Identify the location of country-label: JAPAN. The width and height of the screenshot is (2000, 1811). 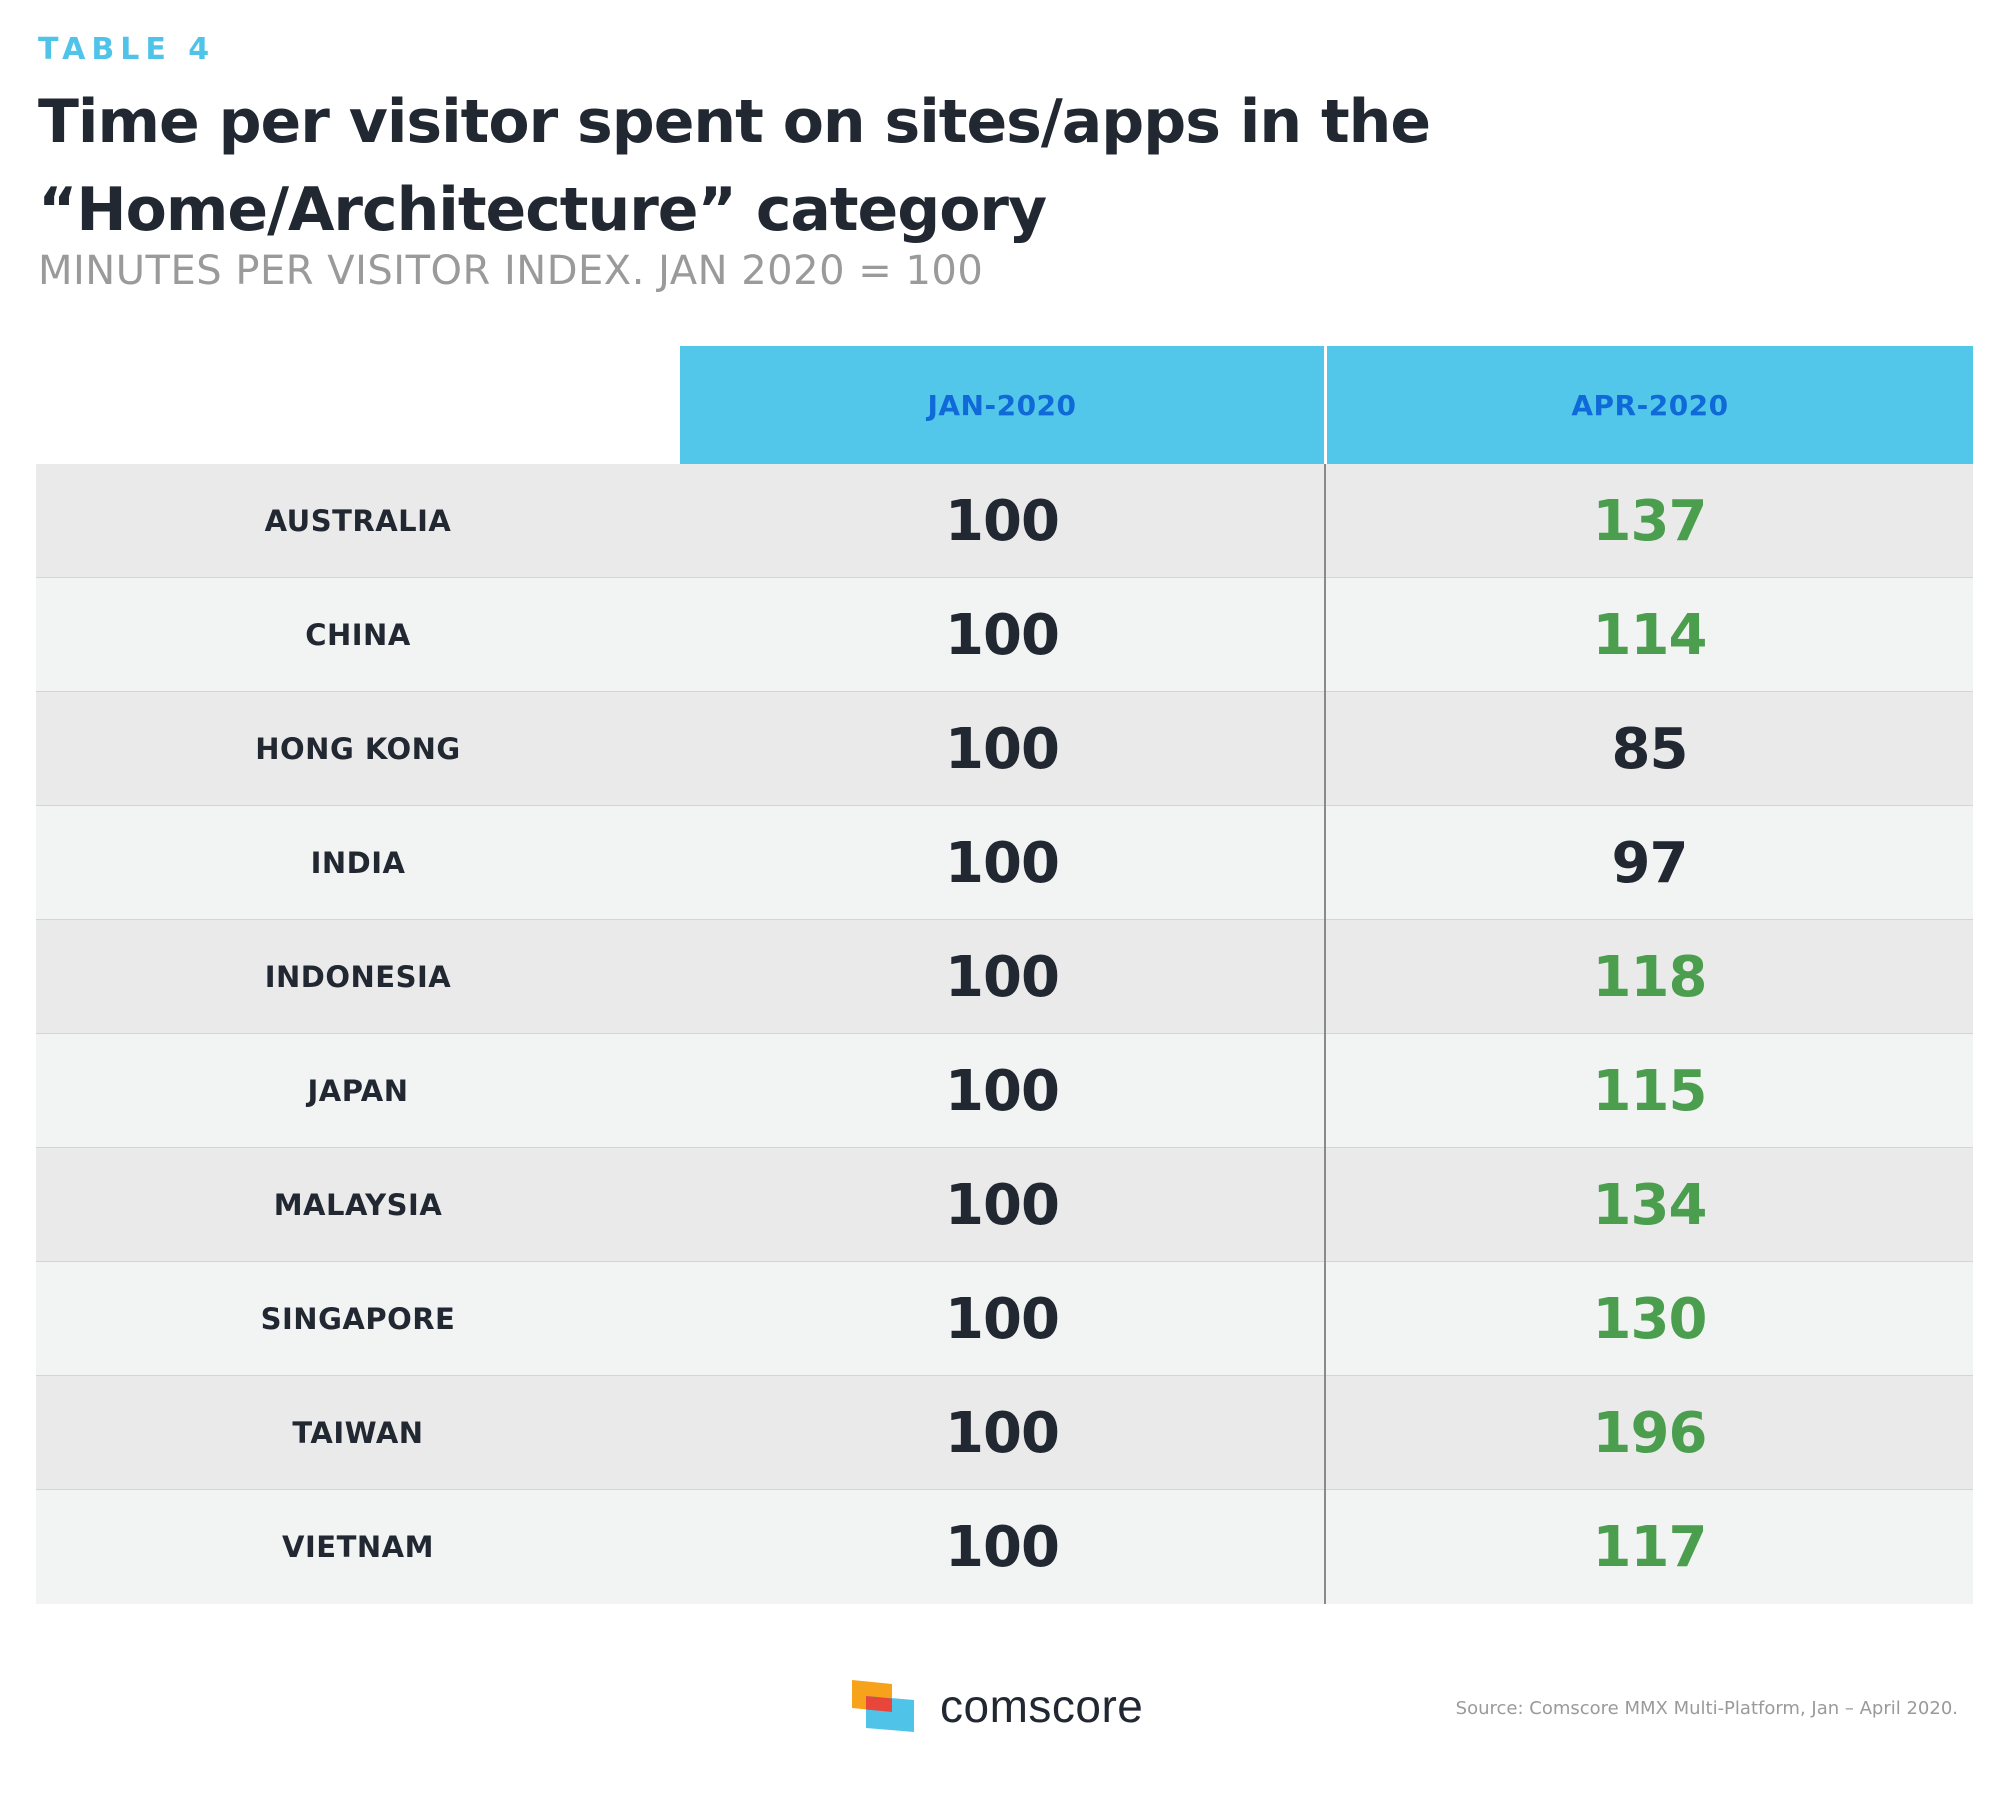
(358, 1091).